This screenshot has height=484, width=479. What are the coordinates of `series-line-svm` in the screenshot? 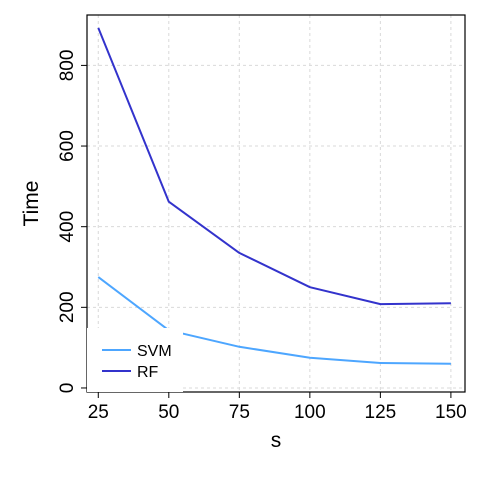 It's located at (274, 320).